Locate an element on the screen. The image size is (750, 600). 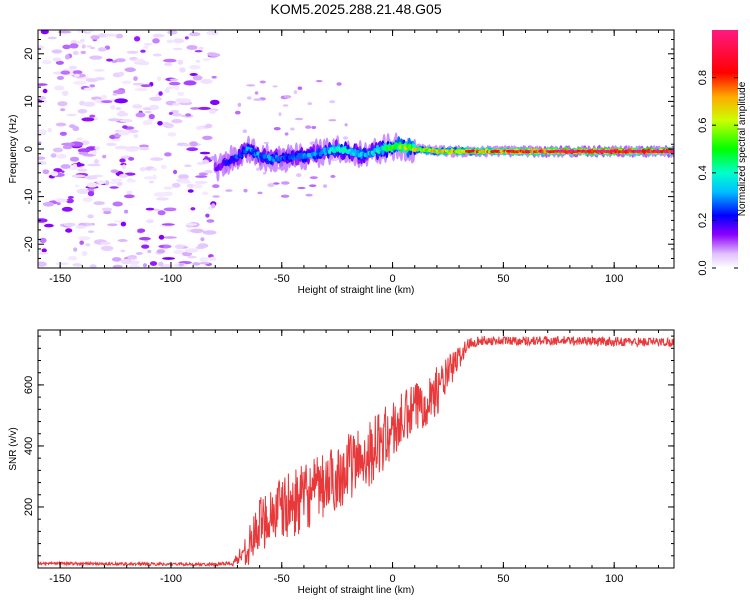
ridge-cell is located at coordinates (373, 154).